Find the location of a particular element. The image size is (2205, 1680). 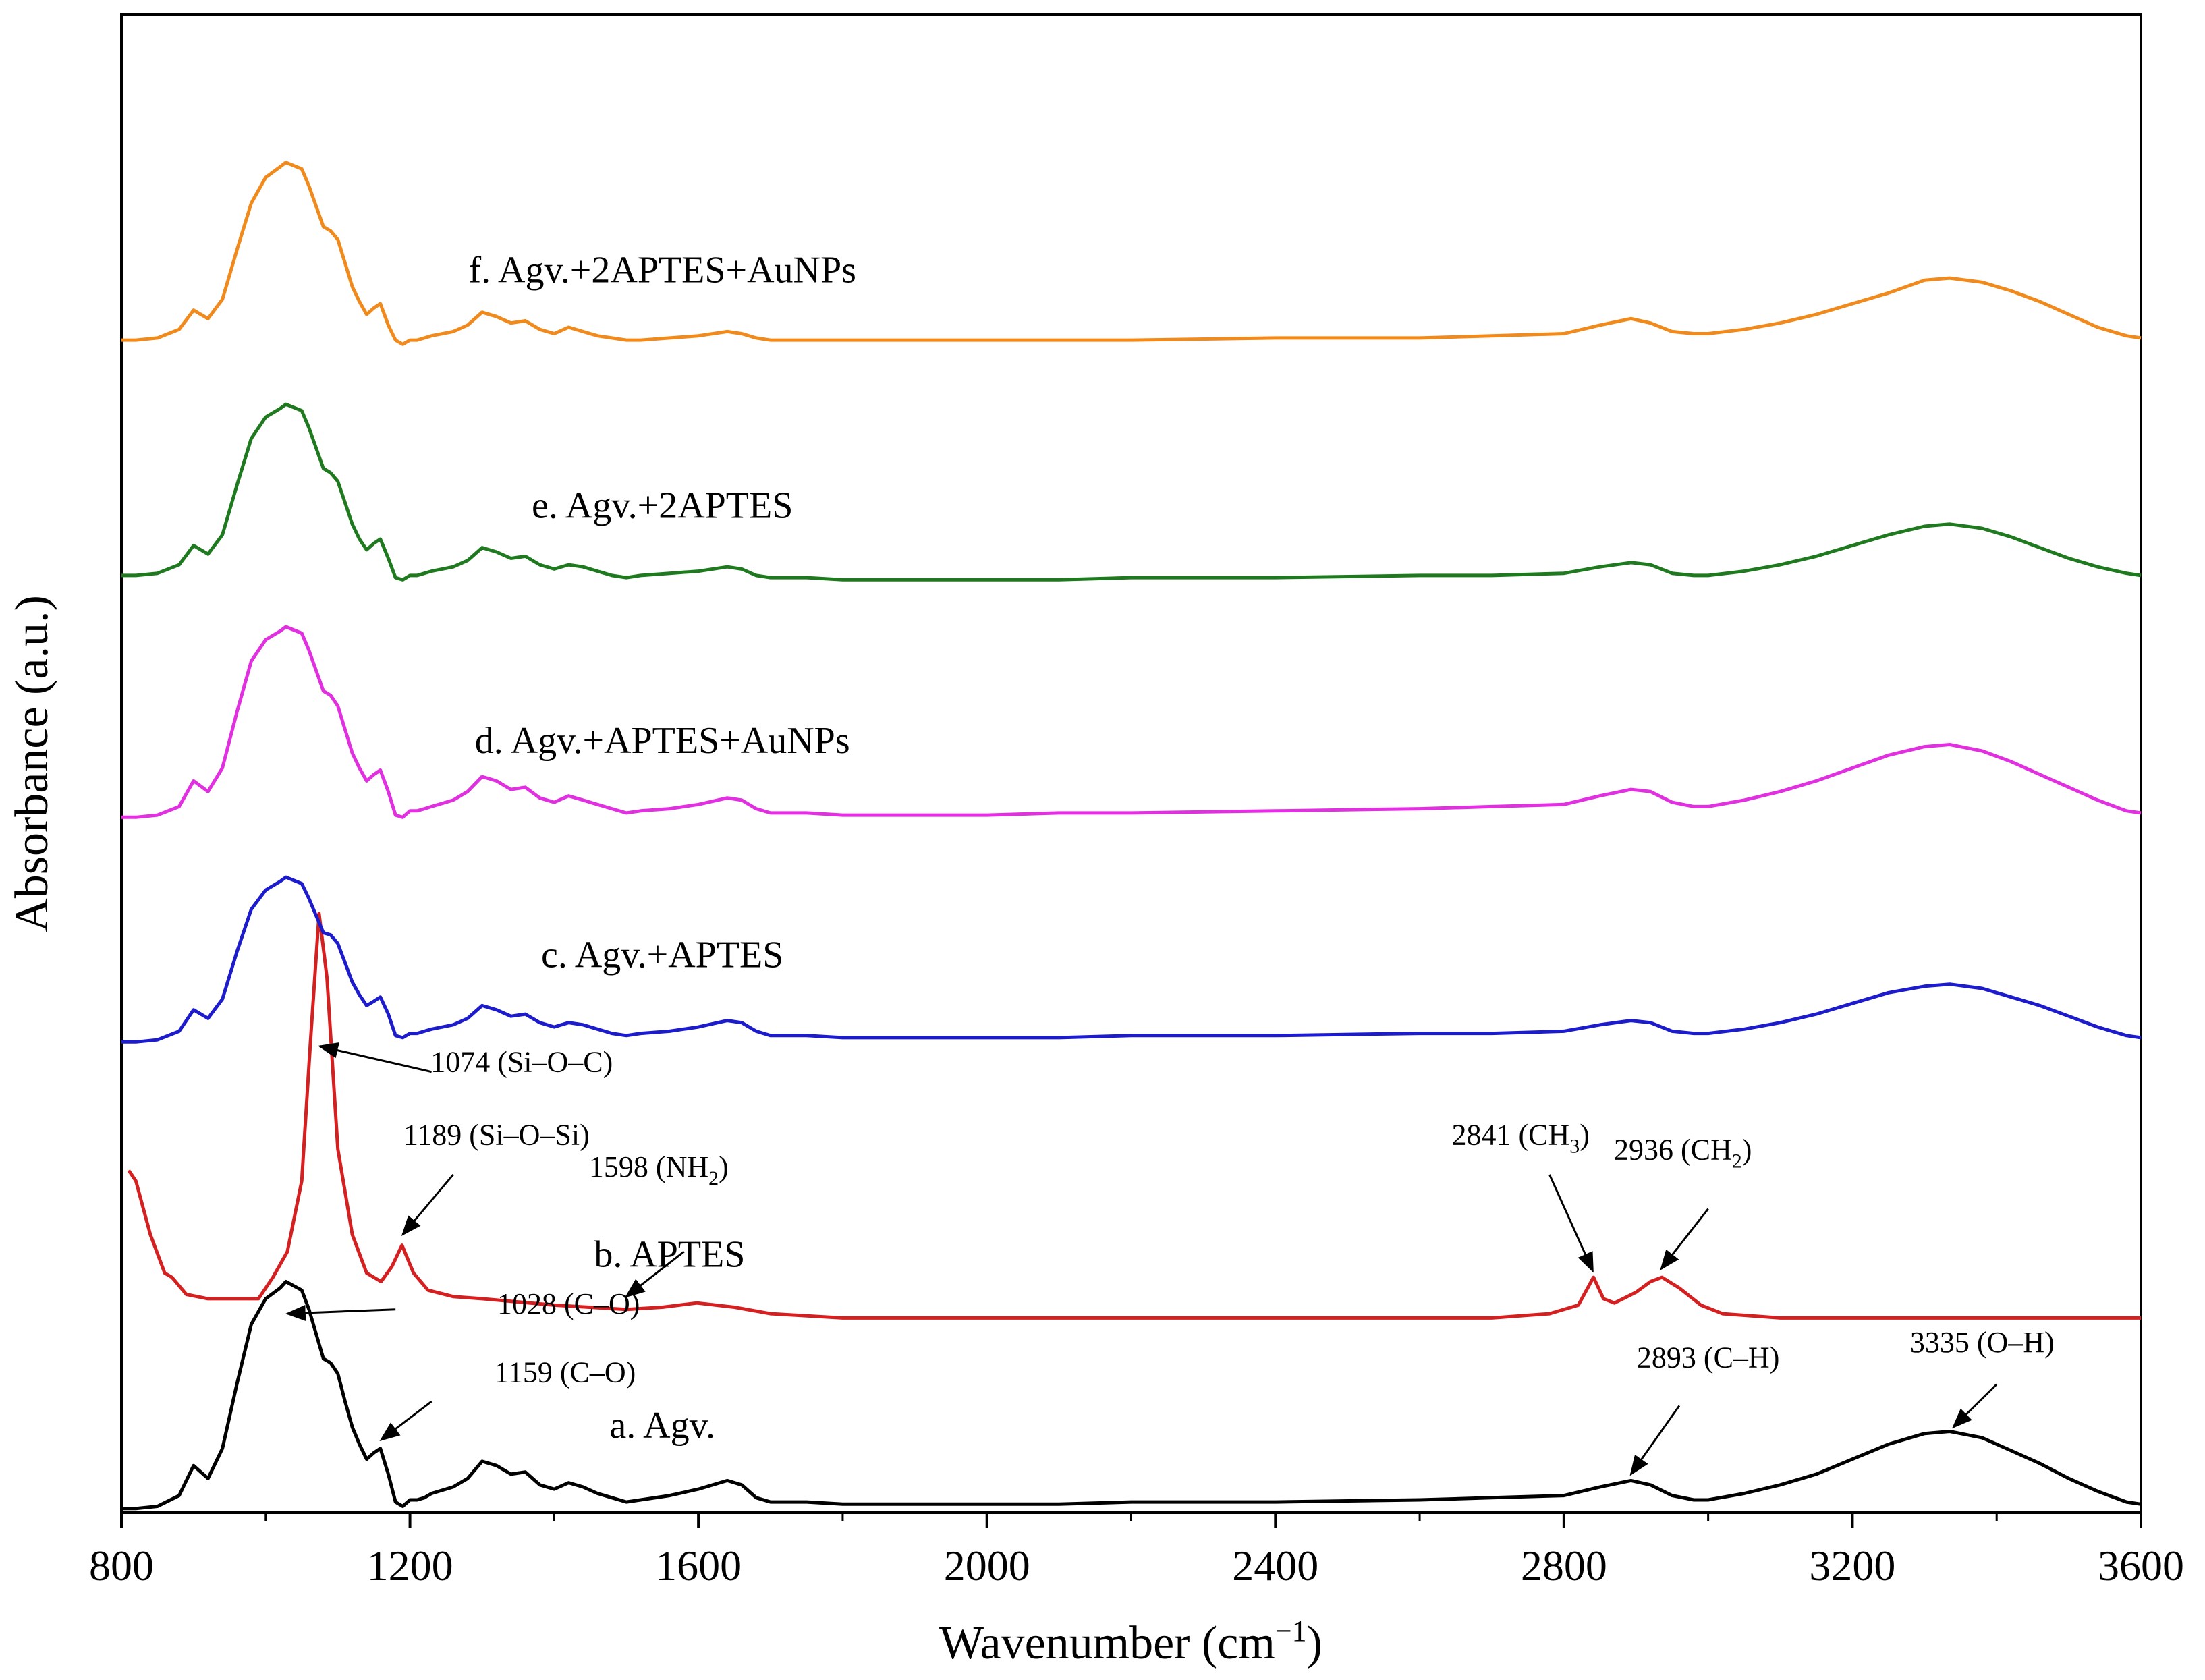

x-tick-label: 2000 is located at coordinates (987, 1566).